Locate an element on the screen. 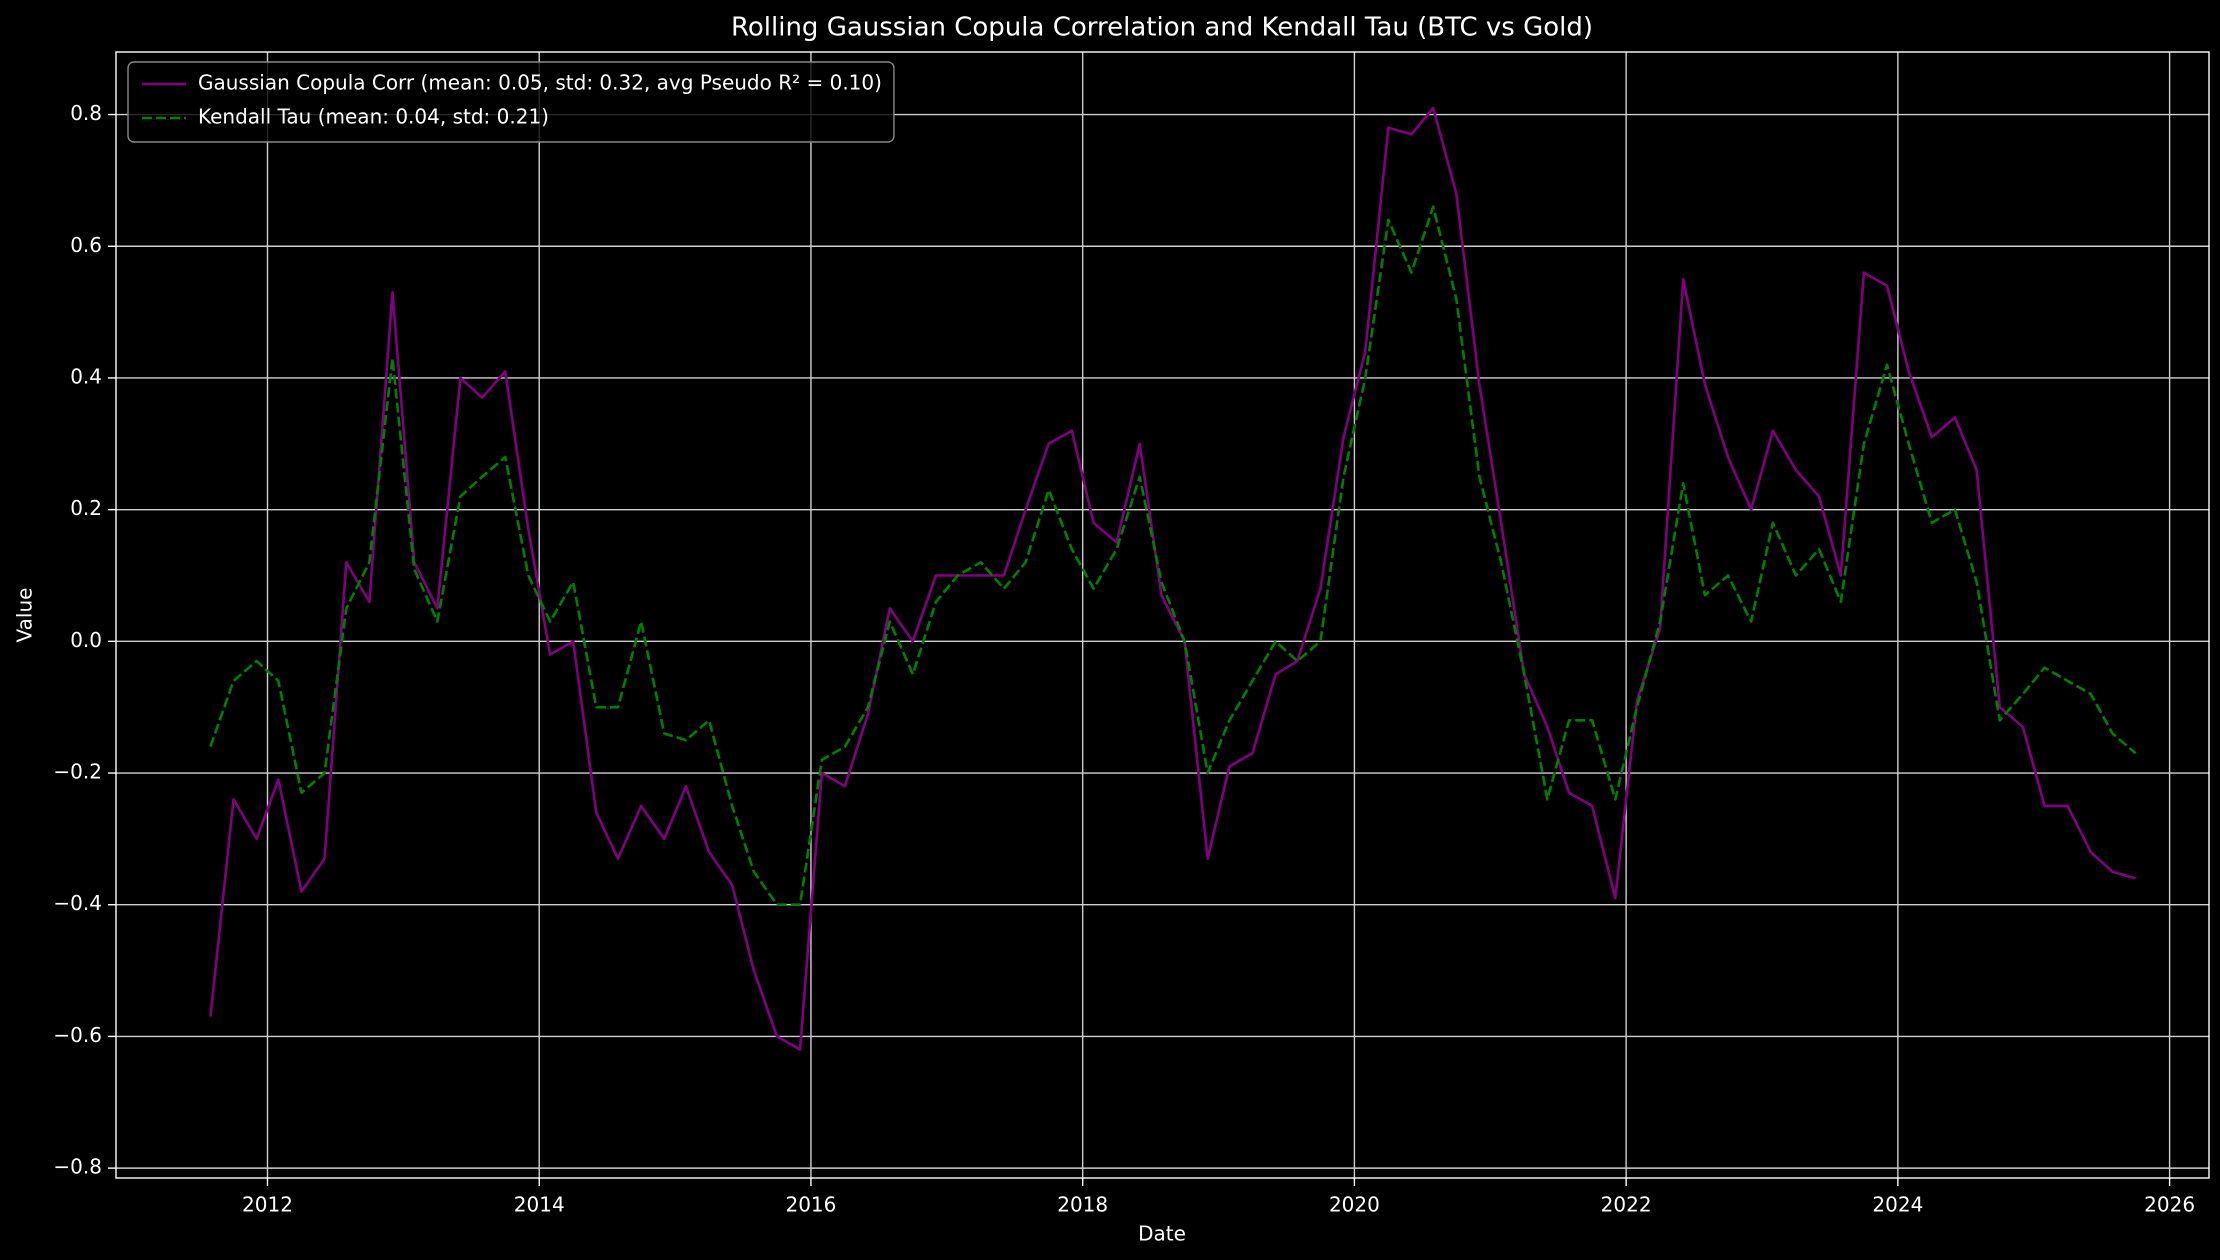 The image size is (2220, 1260). legend-box is located at coordinates (511, 102).